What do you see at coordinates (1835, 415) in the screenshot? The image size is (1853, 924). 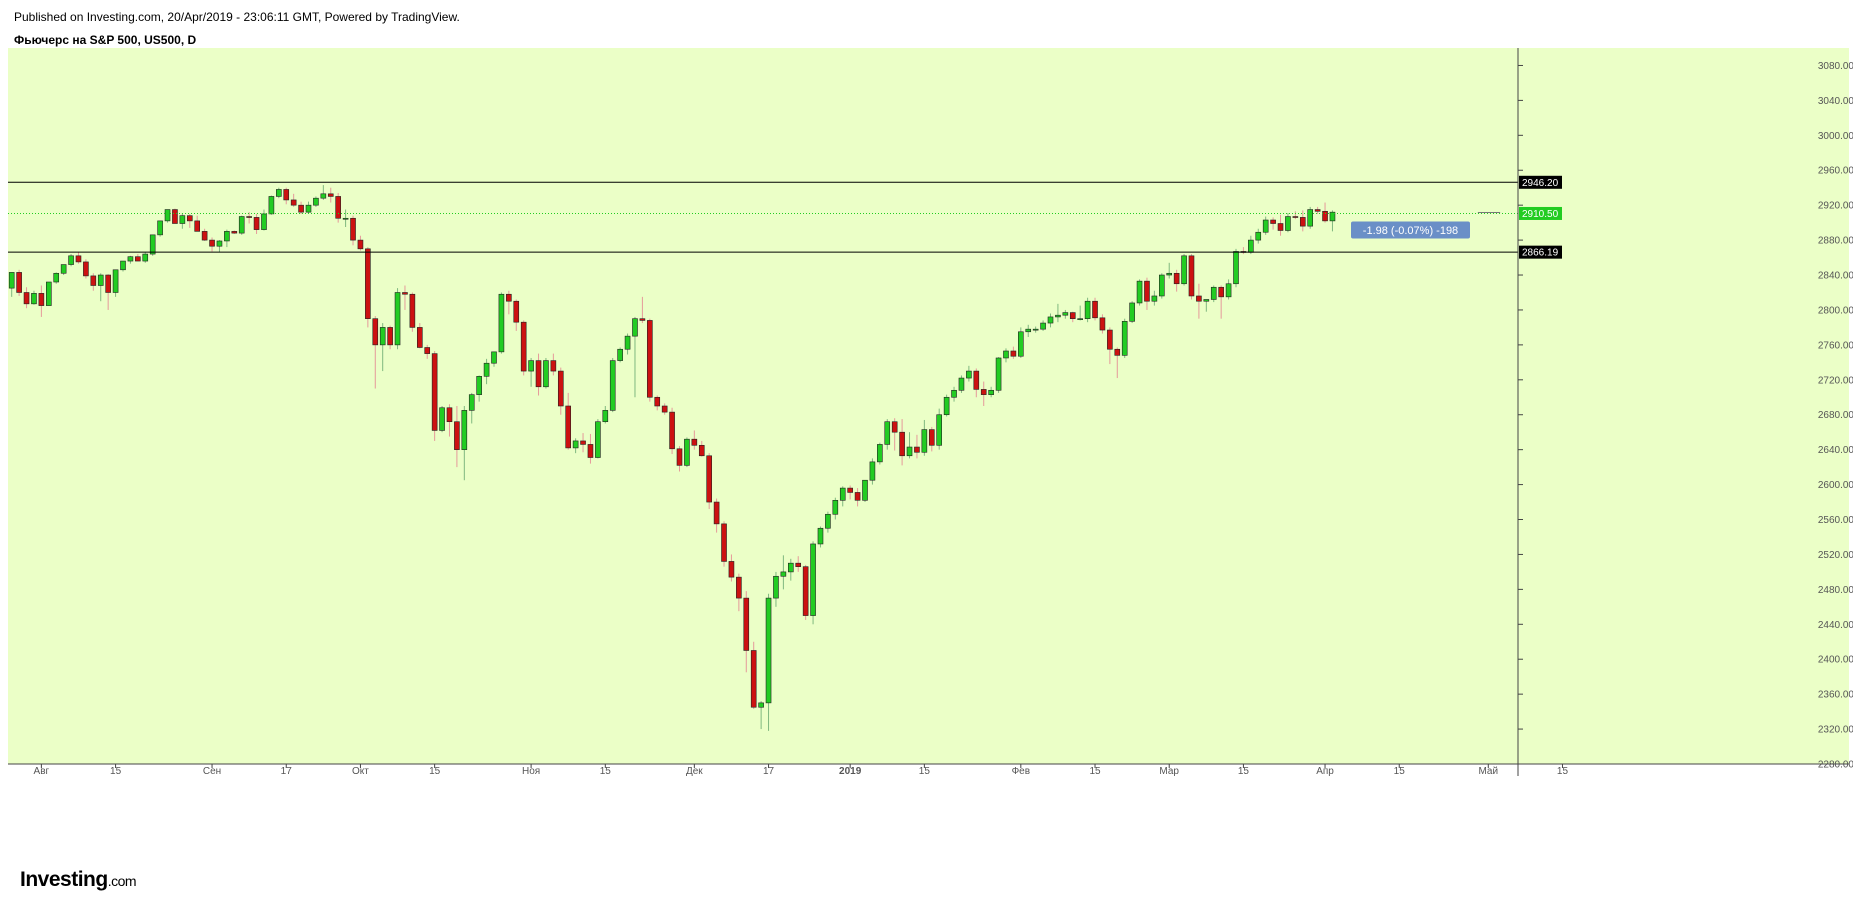 I see `price-tick-label: 2680.00` at bounding box center [1835, 415].